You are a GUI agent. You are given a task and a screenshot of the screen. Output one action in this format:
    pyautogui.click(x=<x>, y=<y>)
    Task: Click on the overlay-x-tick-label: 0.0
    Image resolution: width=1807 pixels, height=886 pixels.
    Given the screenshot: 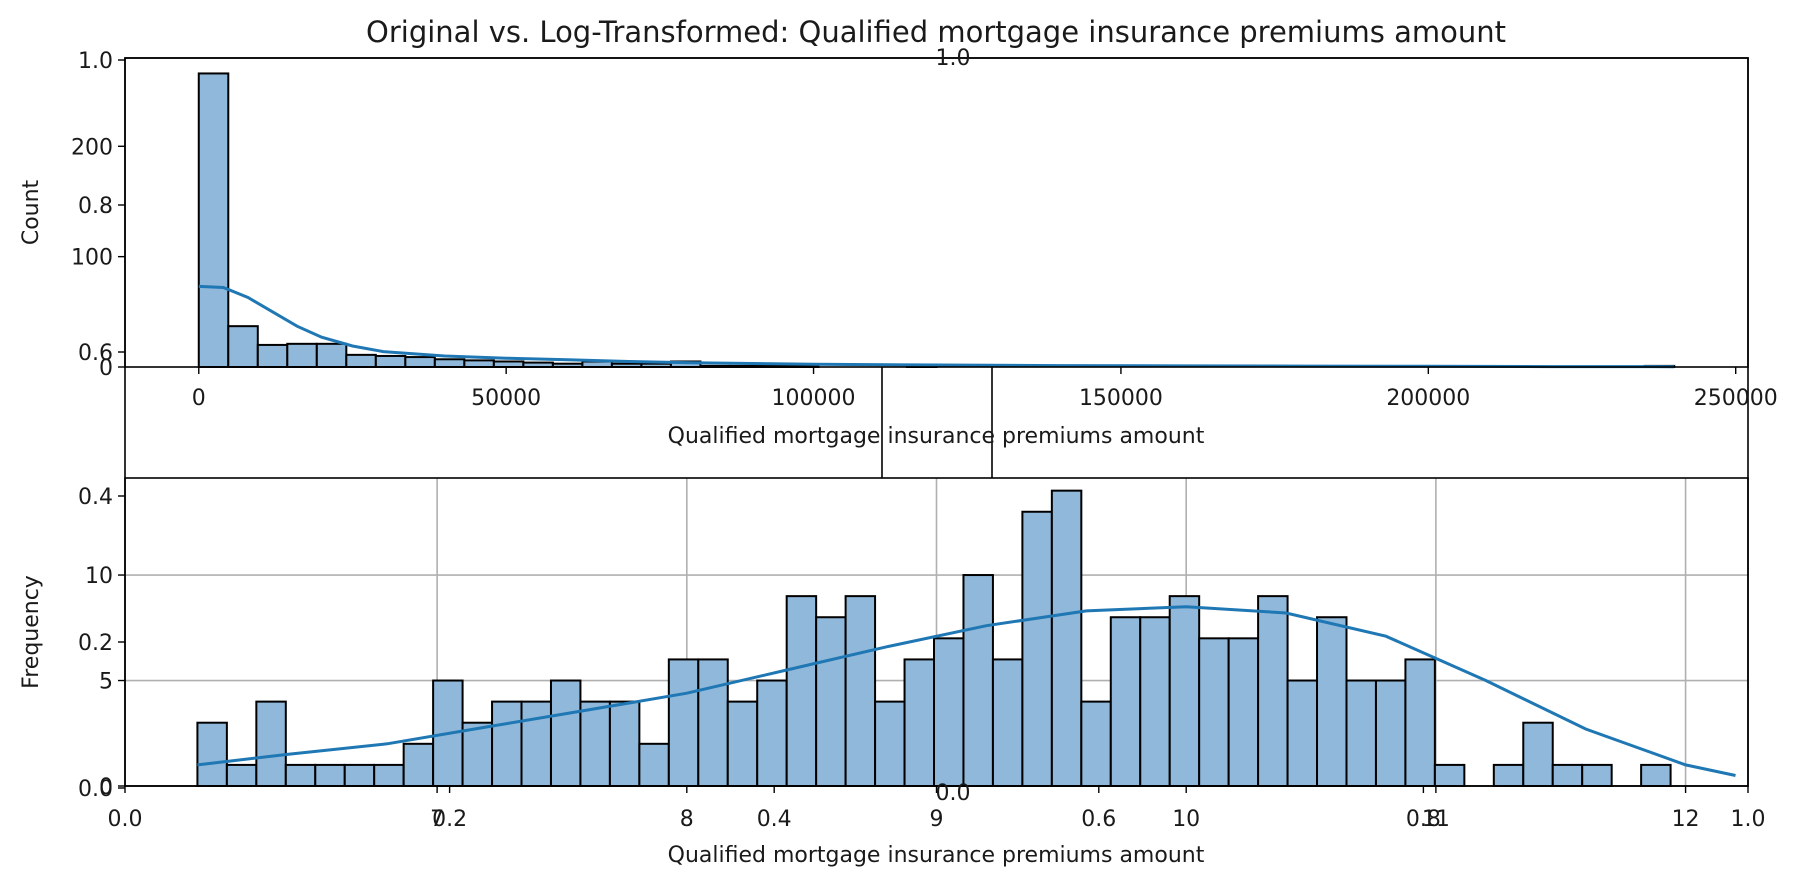 What is the action you would take?
    pyautogui.click(x=125, y=819)
    